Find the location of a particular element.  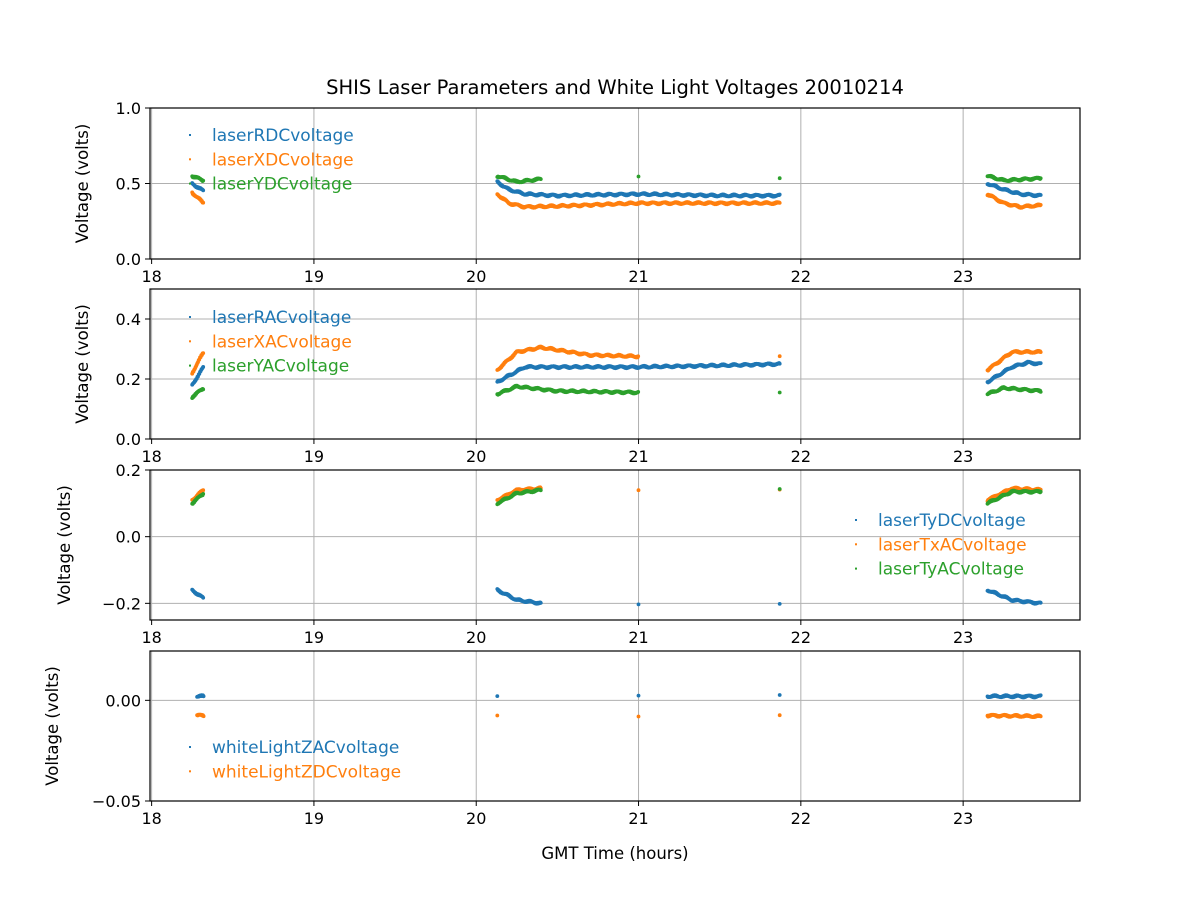

legend-label: whiteLightZACvoltage is located at coordinates (305, 748).